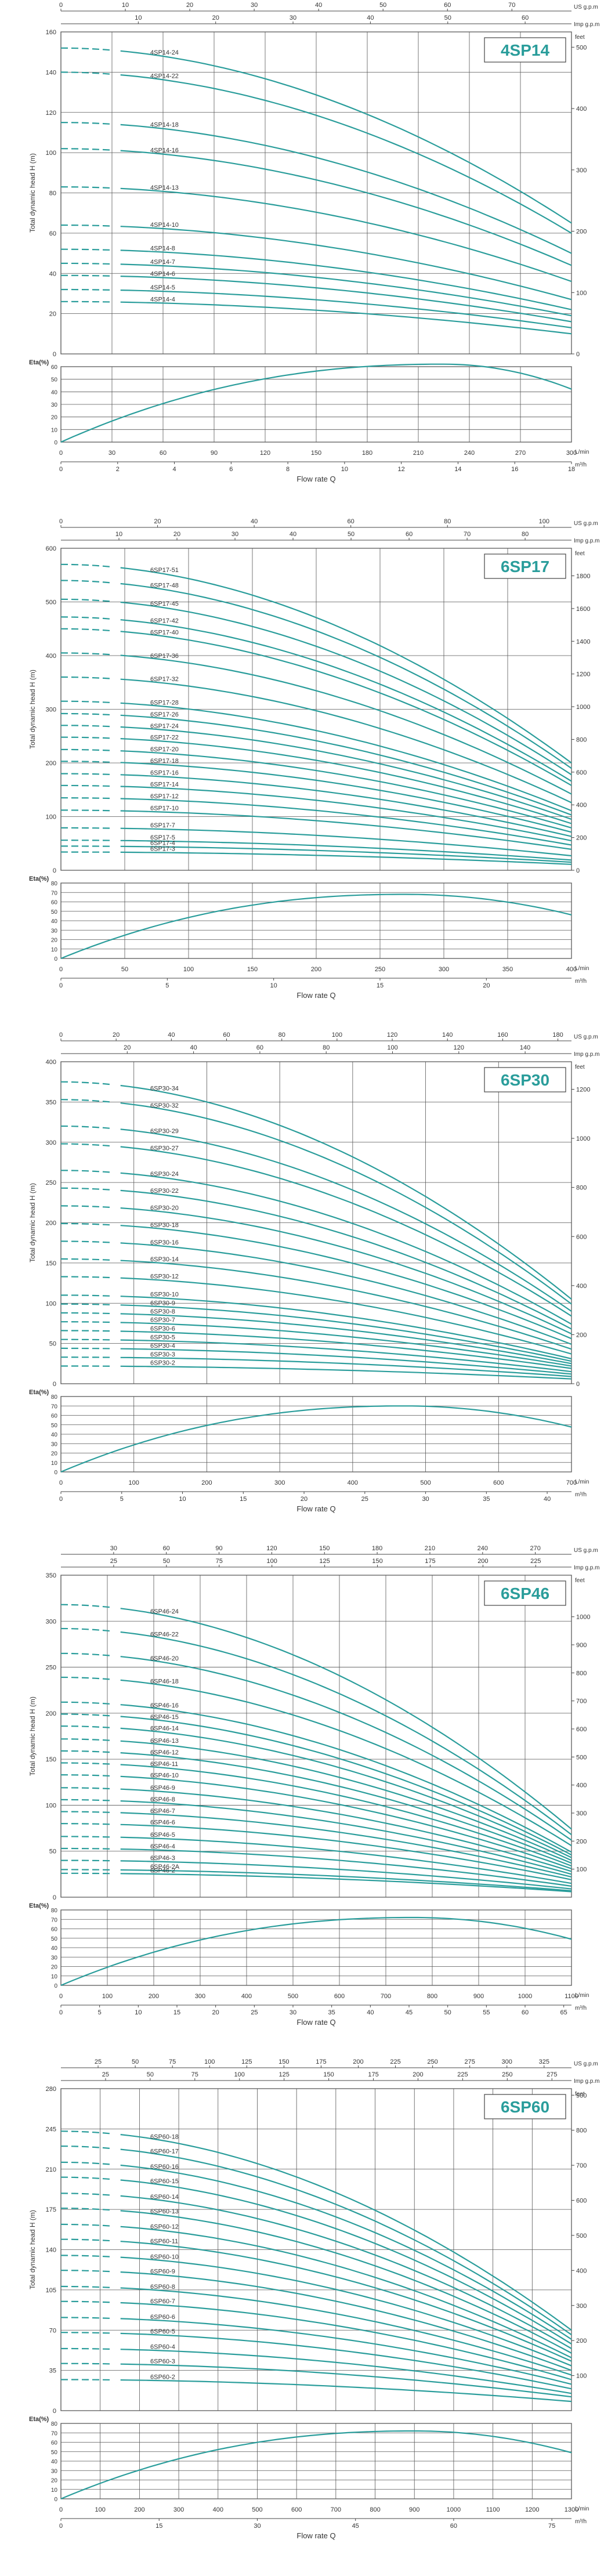  What do you see at coordinates (571, 2509) in the screenshot?
I see `lmin-tick-label: 1300` at bounding box center [571, 2509].